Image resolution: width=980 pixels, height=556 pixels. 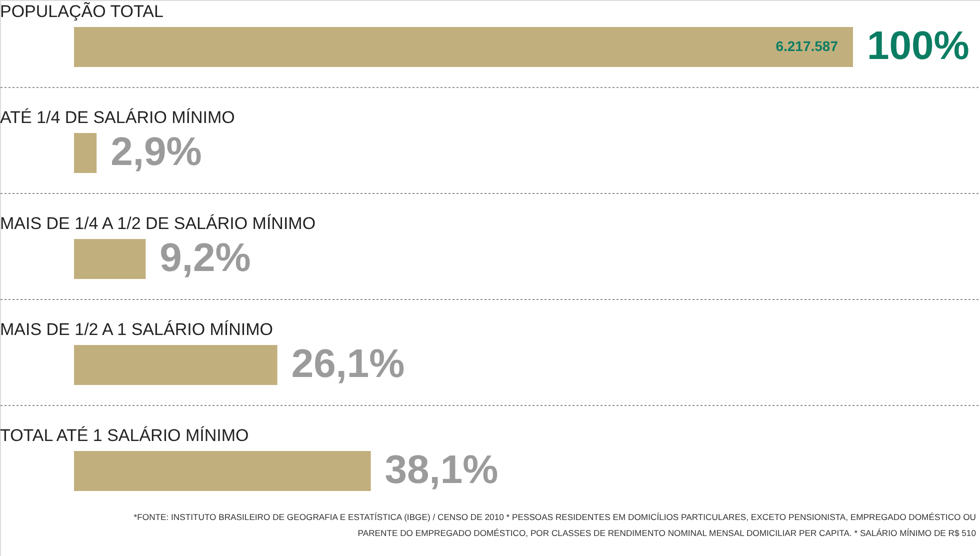 What do you see at coordinates (156, 152) in the screenshot?
I see `data-label: 2,9%` at bounding box center [156, 152].